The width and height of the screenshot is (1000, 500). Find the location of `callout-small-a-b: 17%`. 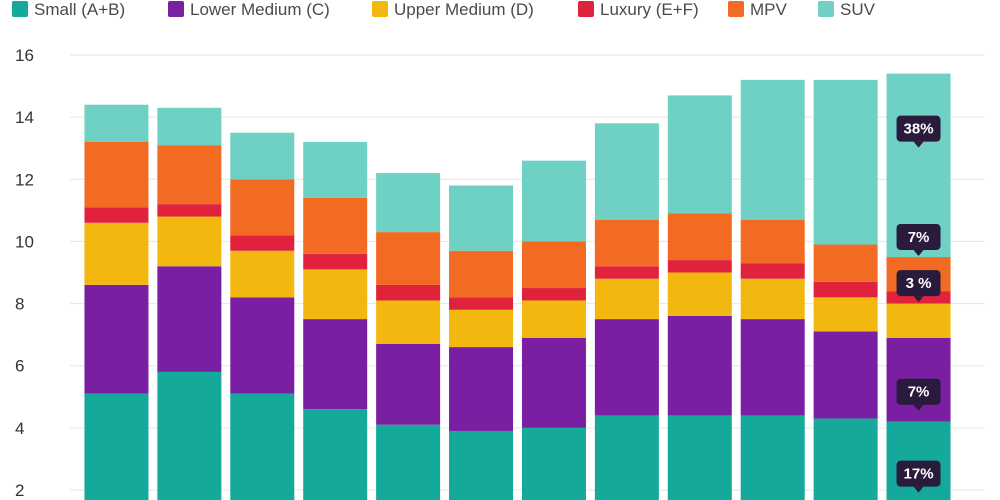

callout-small-a-b: 17% is located at coordinates (918, 476).